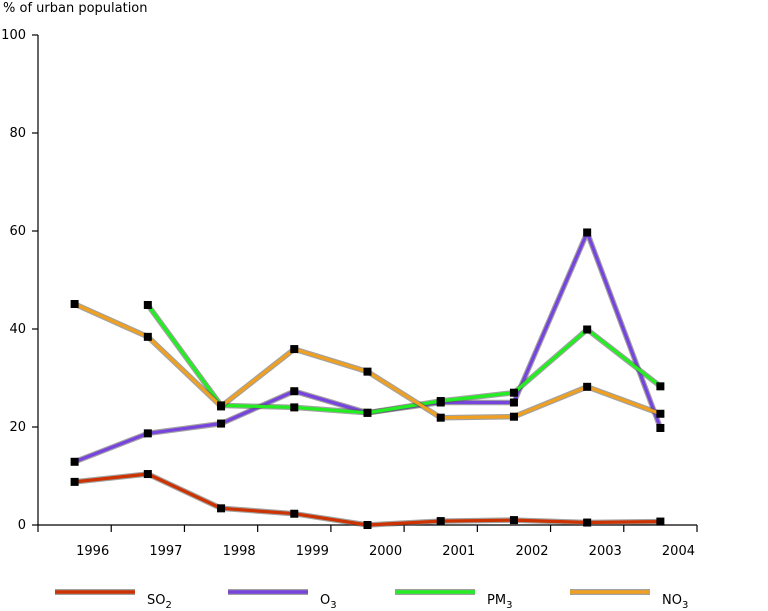 The image size is (768, 611). I want to click on x-tick-label: 2001, so click(458, 551).